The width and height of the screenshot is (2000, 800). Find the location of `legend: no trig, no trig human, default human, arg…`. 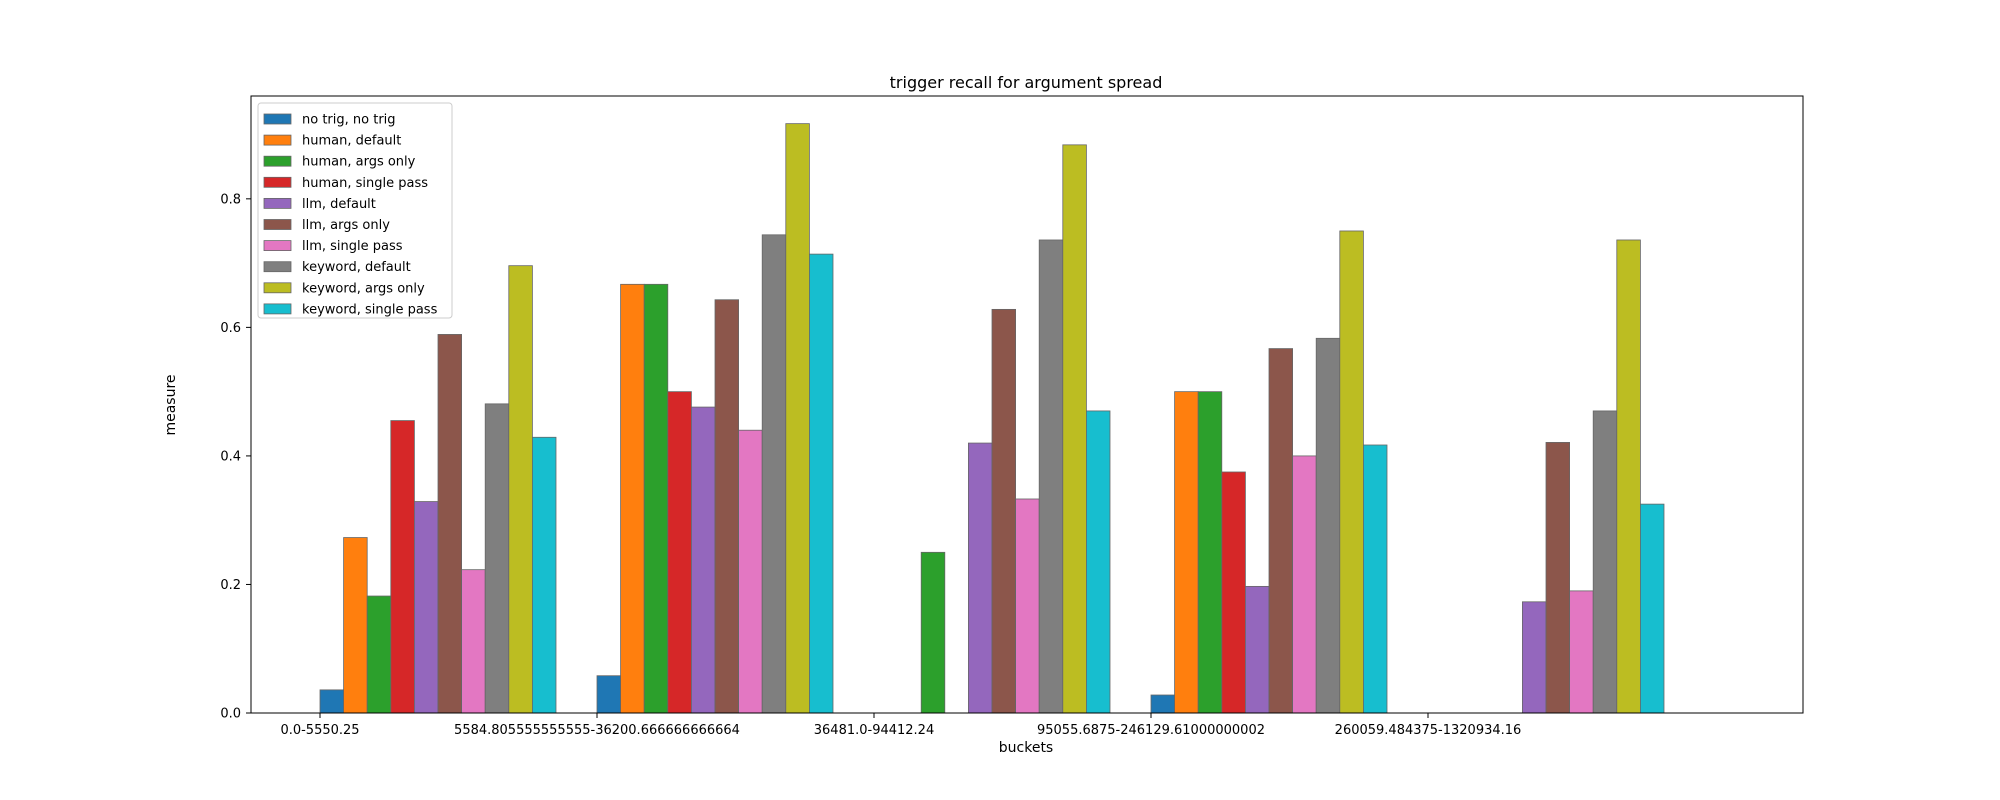

legend: no trig, no trig human, default human, arg… is located at coordinates (355, 210).